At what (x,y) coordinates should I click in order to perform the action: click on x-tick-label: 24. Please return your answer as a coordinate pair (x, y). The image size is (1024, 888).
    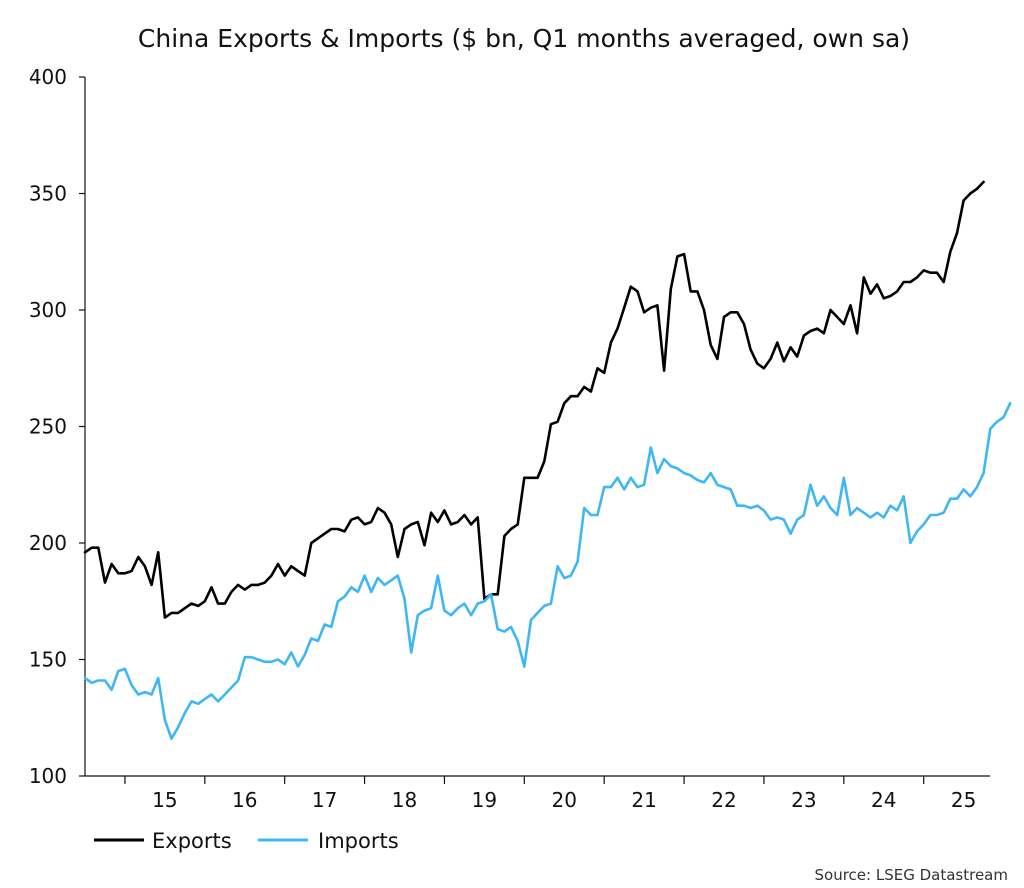
    Looking at the image, I should click on (883, 800).